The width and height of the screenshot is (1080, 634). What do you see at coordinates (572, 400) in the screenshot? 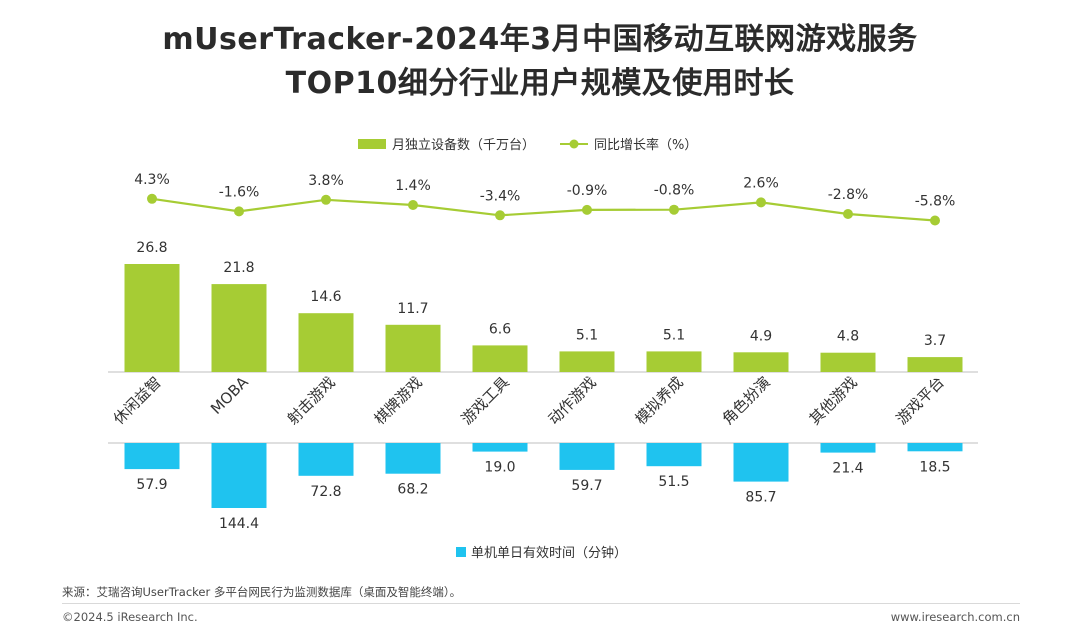
I see `category-label: 动作游戏` at bounding box center [572, 400].